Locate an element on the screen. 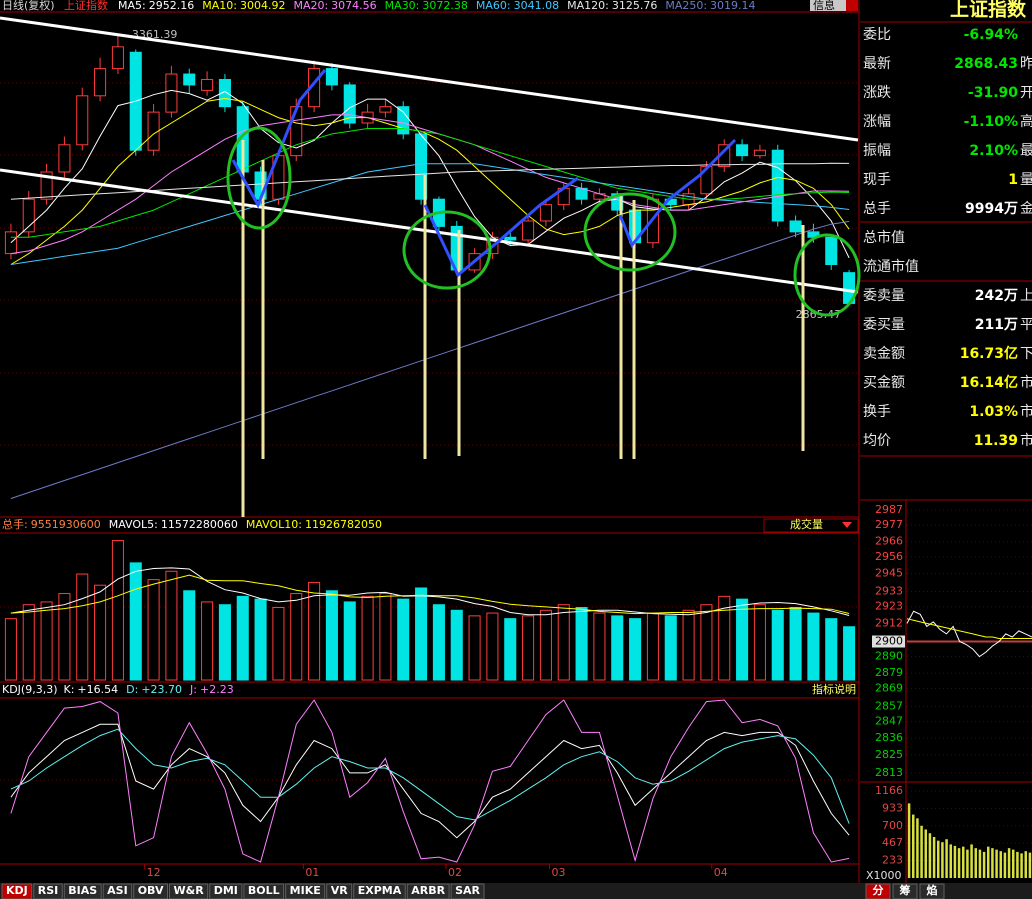 The height and width of the screenshot is (899, 1032). unit-label: X1000 is located at coordinates (884, 875).